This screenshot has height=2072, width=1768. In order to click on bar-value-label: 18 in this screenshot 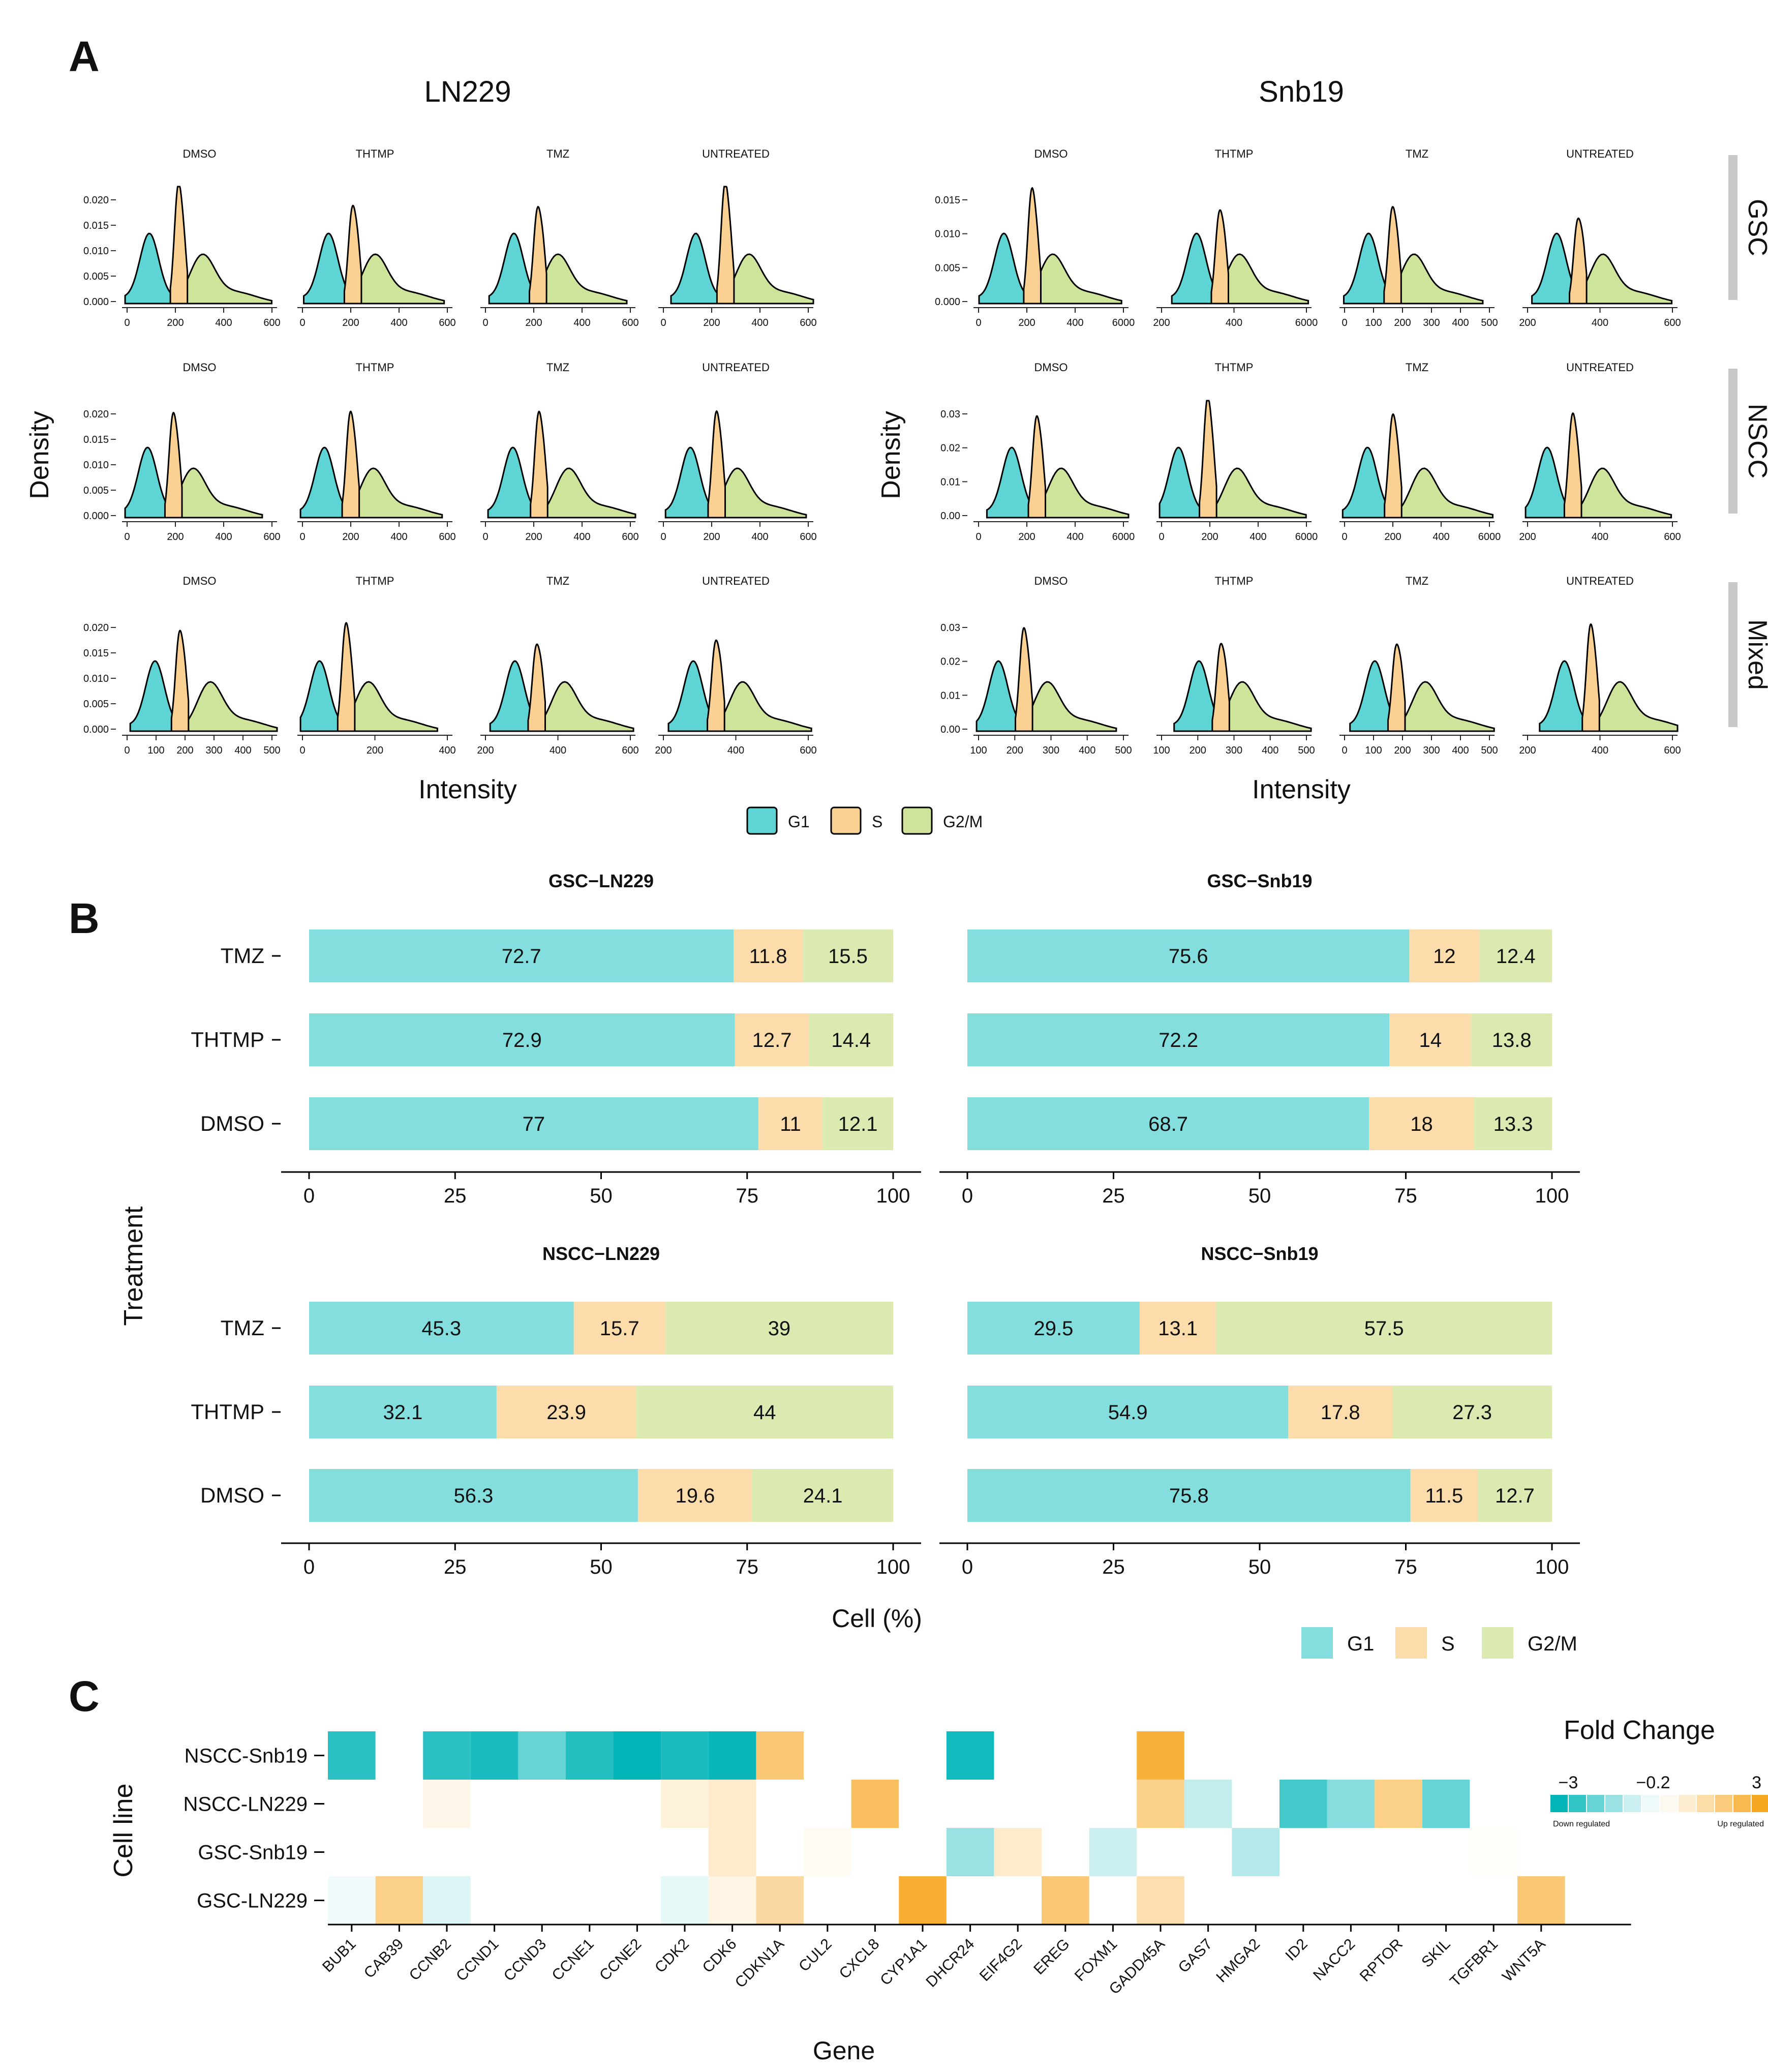, I will do `click(1421, 1124)`.